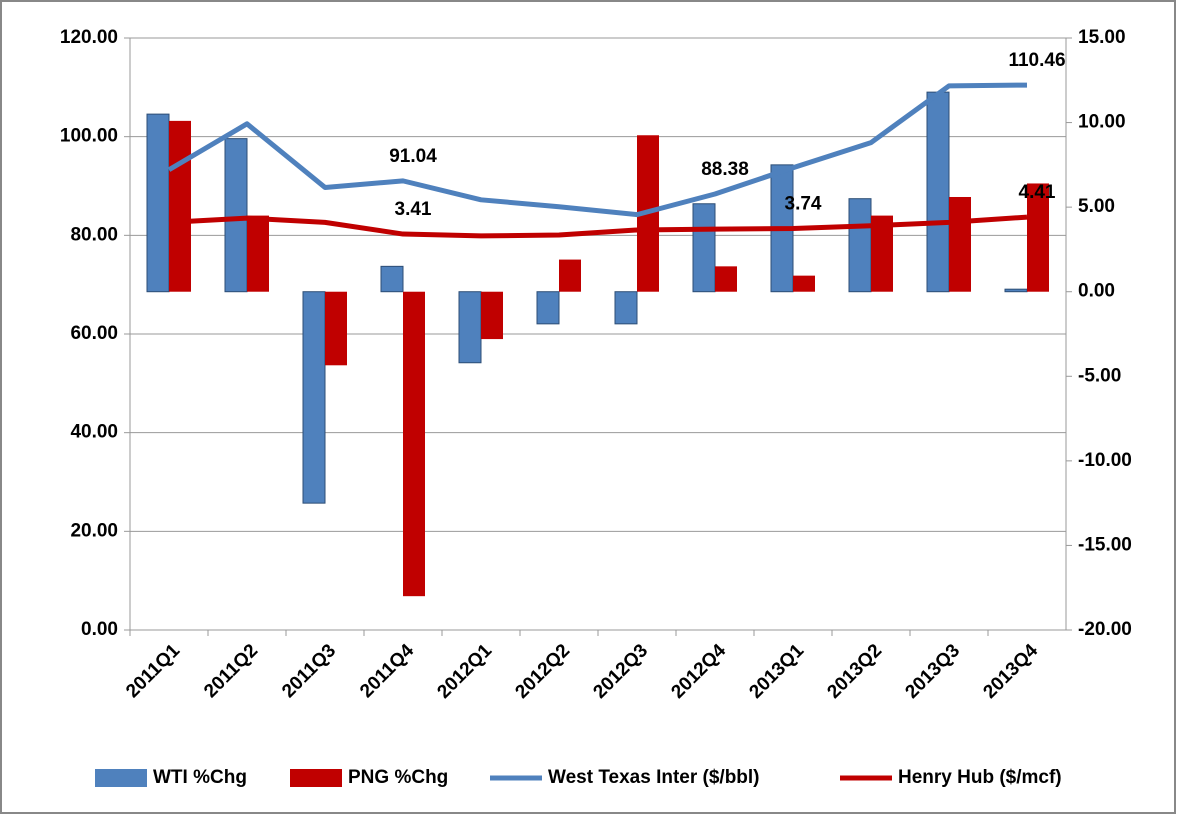 The height and width of the screenshot is (816, 1178). Describe the element at coordinates (803, 203) in the screenshot. I see `data-label: 3.74` at that location.